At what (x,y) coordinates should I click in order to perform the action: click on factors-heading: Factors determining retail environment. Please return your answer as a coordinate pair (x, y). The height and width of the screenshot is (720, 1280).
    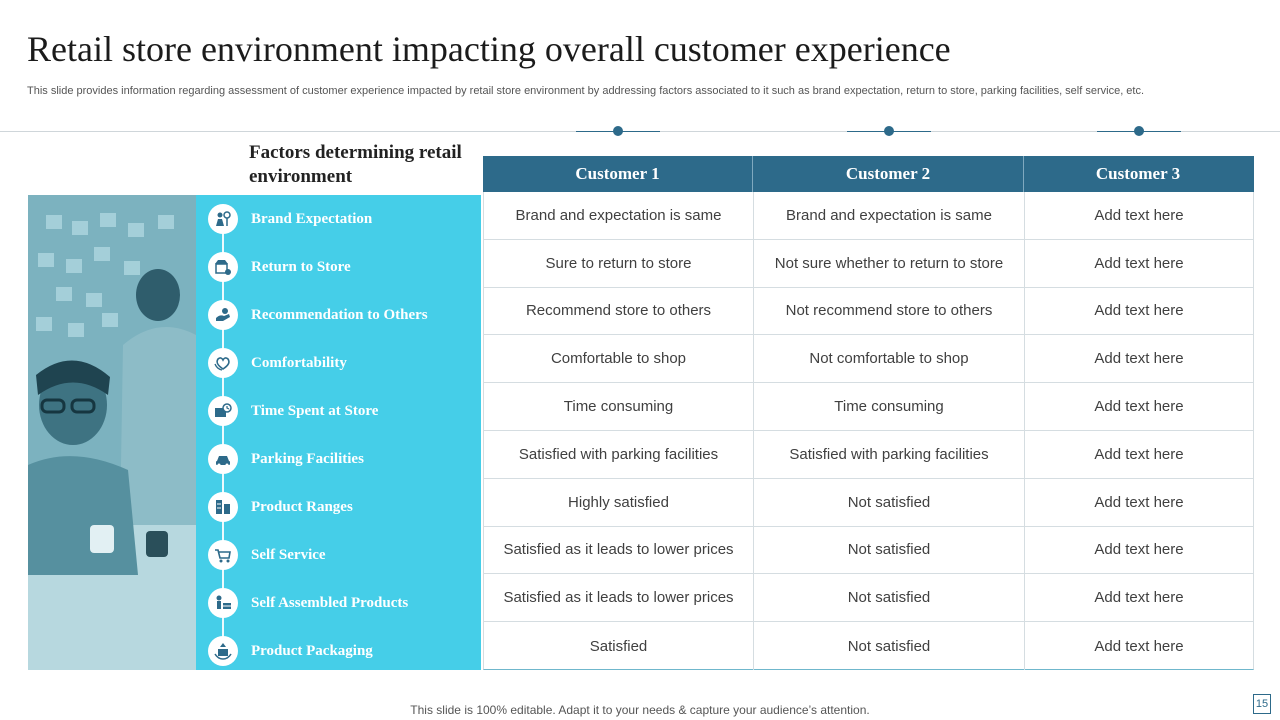
    Looking at the image, I should click on (355, 164).